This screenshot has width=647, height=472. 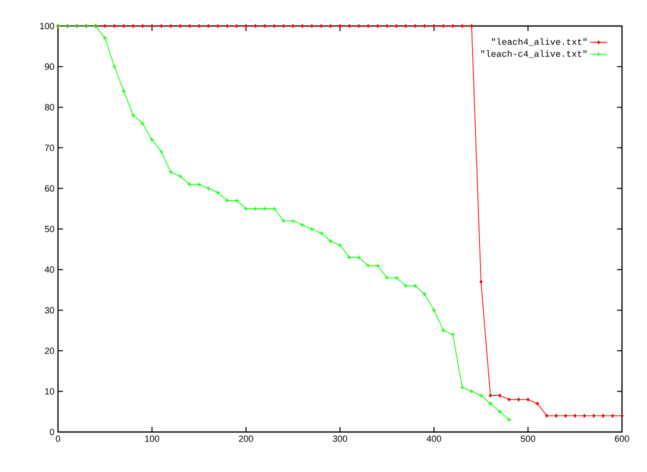 I want to click on y-tick-label: 50, so click(x=49, y=229).